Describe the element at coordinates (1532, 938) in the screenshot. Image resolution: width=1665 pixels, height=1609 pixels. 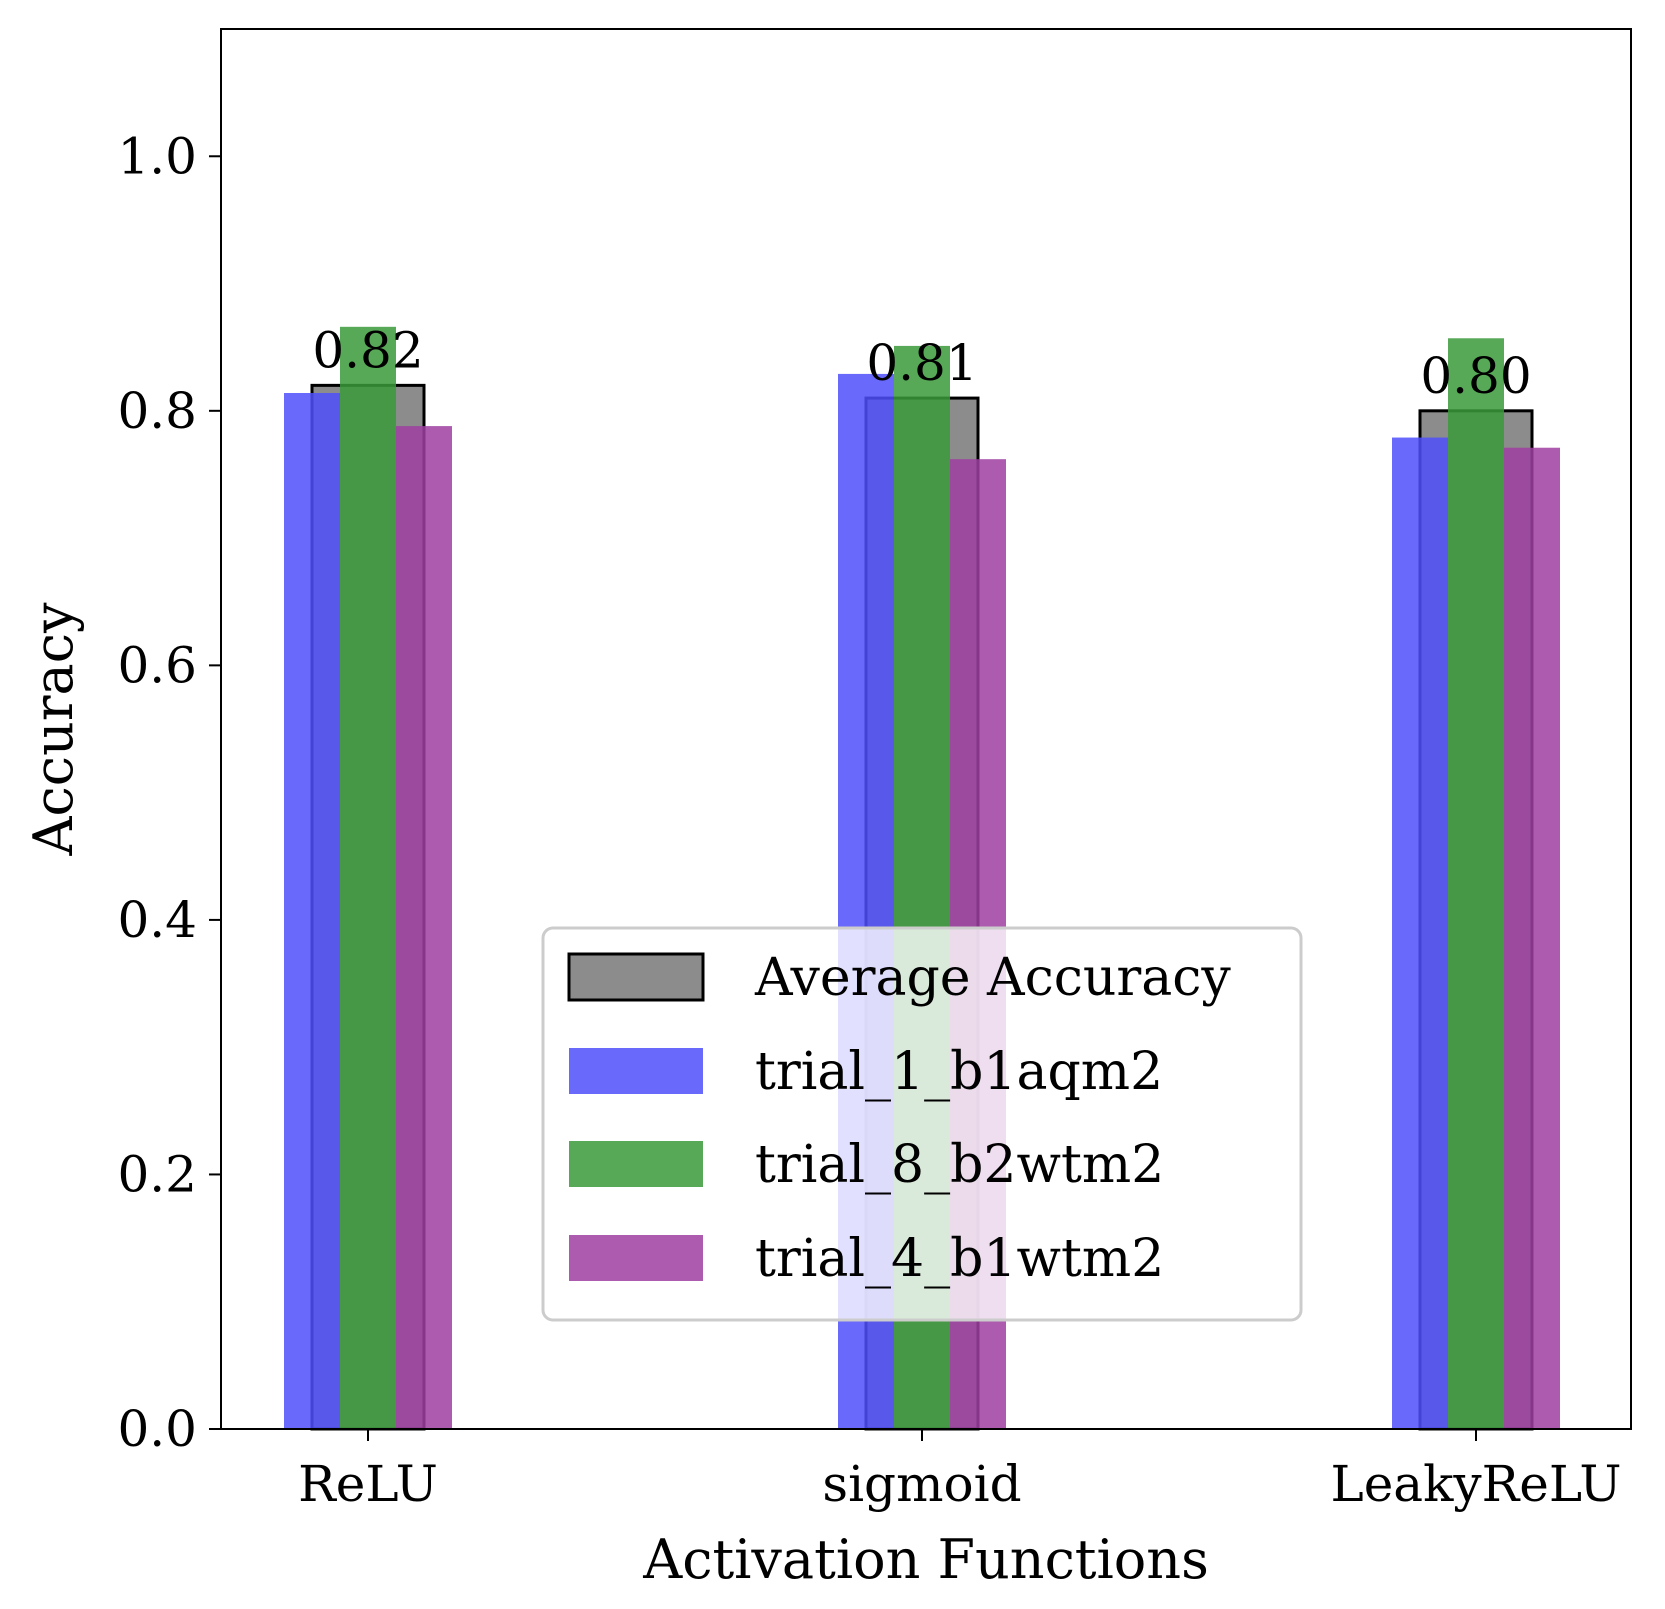
I see `bar-trial_4_b1wtm2-LeakyReLU` at that location.